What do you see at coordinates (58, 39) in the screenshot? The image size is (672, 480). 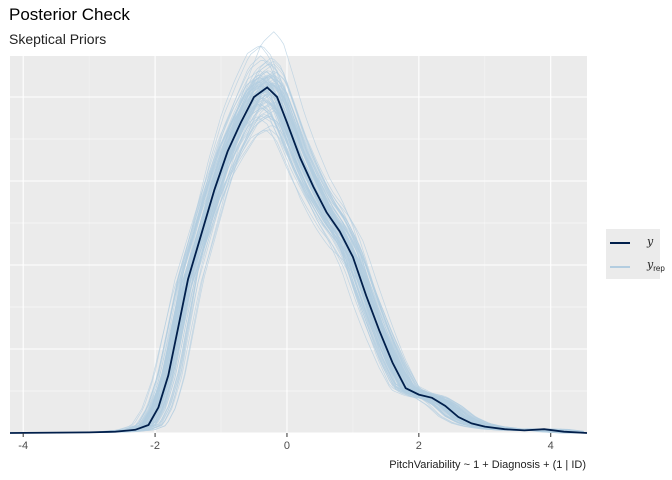 I see `chart-subtitle: Skeptical Priors` at bounding box center [58, 39].